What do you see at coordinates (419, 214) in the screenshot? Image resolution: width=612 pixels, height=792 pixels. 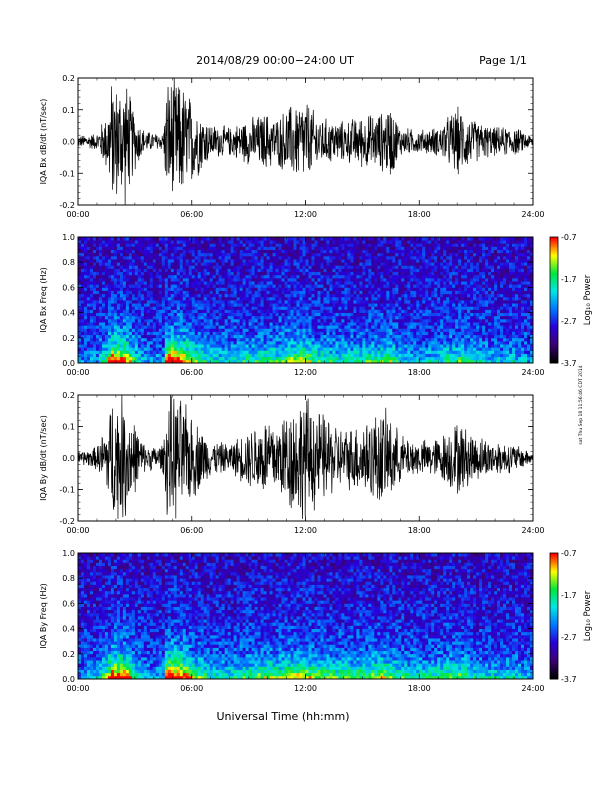 I see `x-tick-label: 18:00` at bounding box center [419, 214].